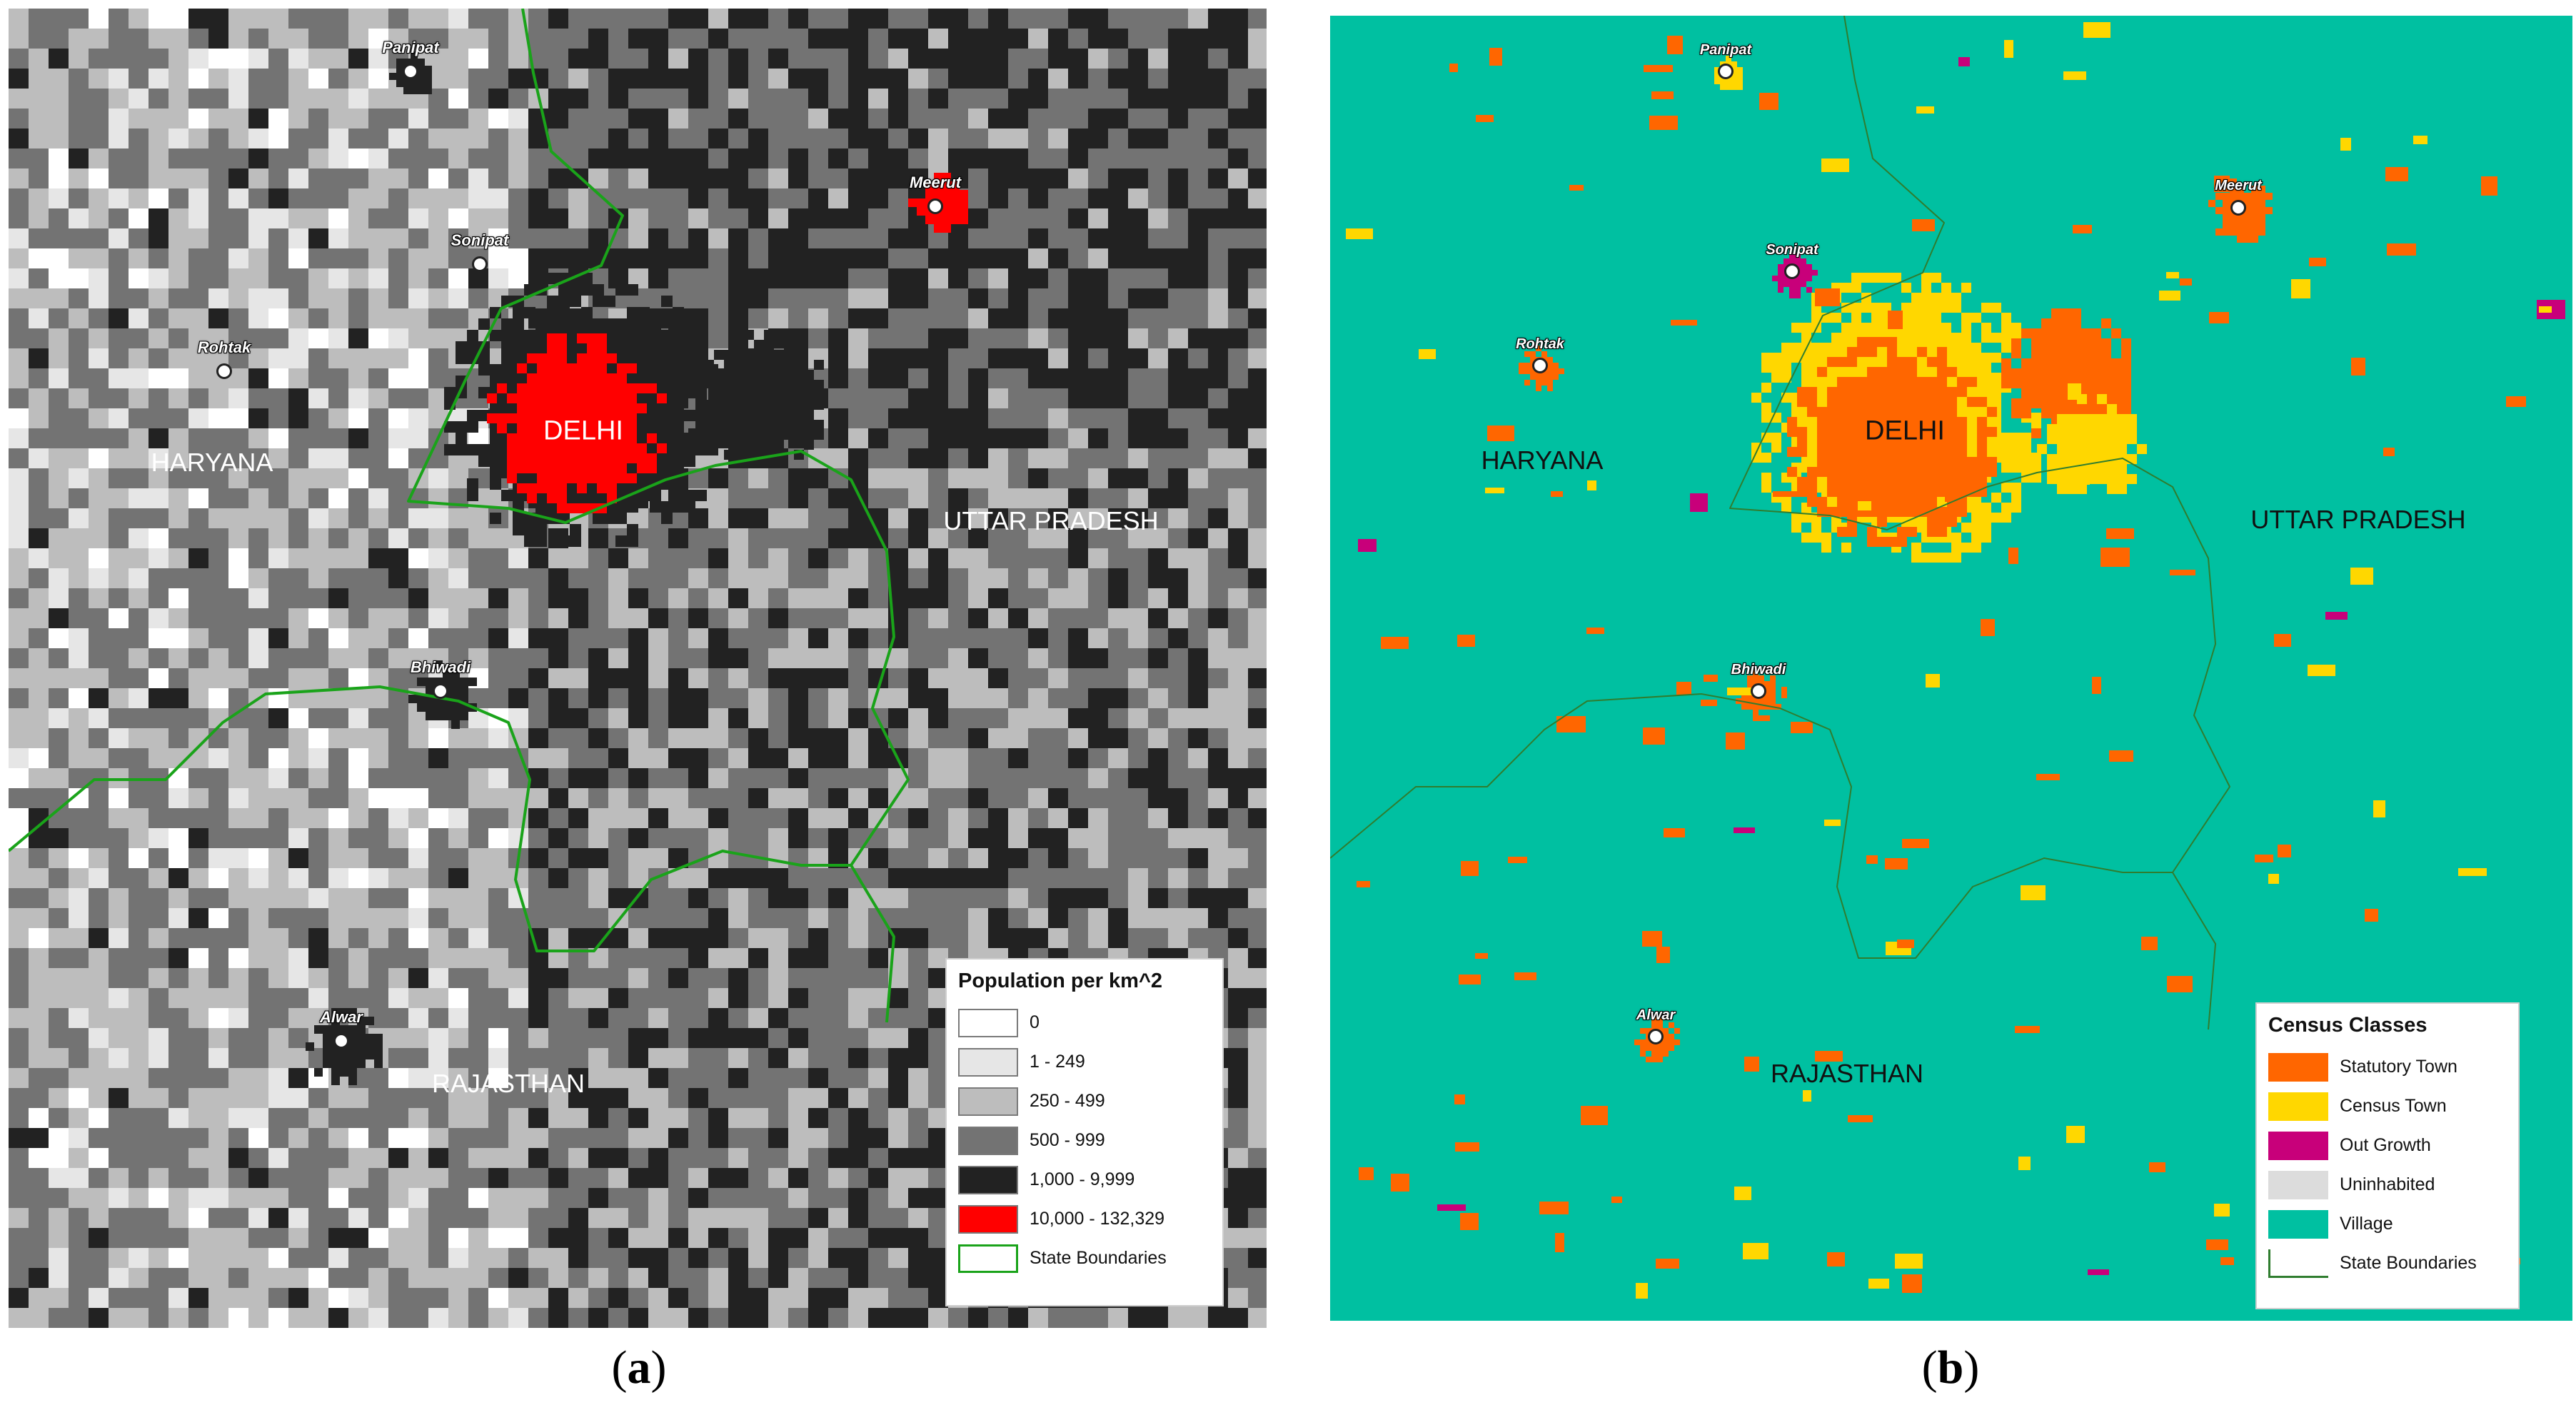  I want to click on caption-b: (b), so click(1950, 1367).